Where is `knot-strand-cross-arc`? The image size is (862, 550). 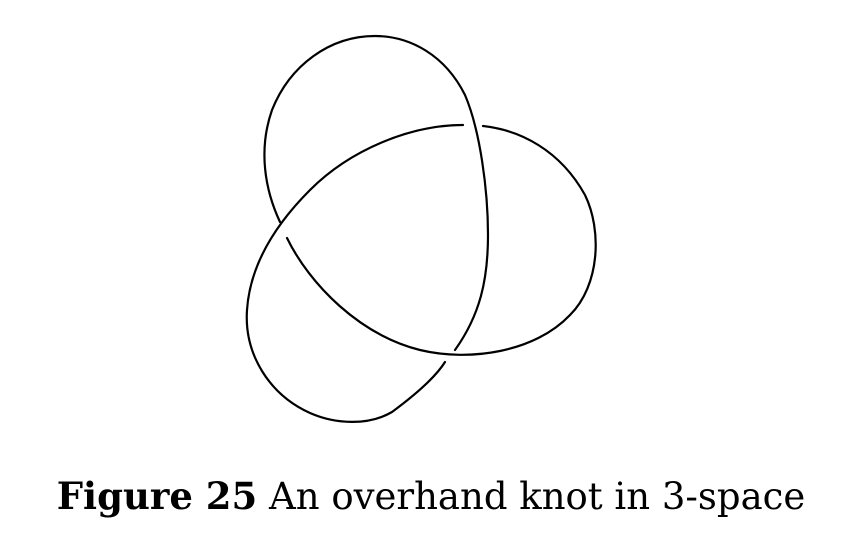
knot-strand-cross-arc is located at coordinates (355, 273).